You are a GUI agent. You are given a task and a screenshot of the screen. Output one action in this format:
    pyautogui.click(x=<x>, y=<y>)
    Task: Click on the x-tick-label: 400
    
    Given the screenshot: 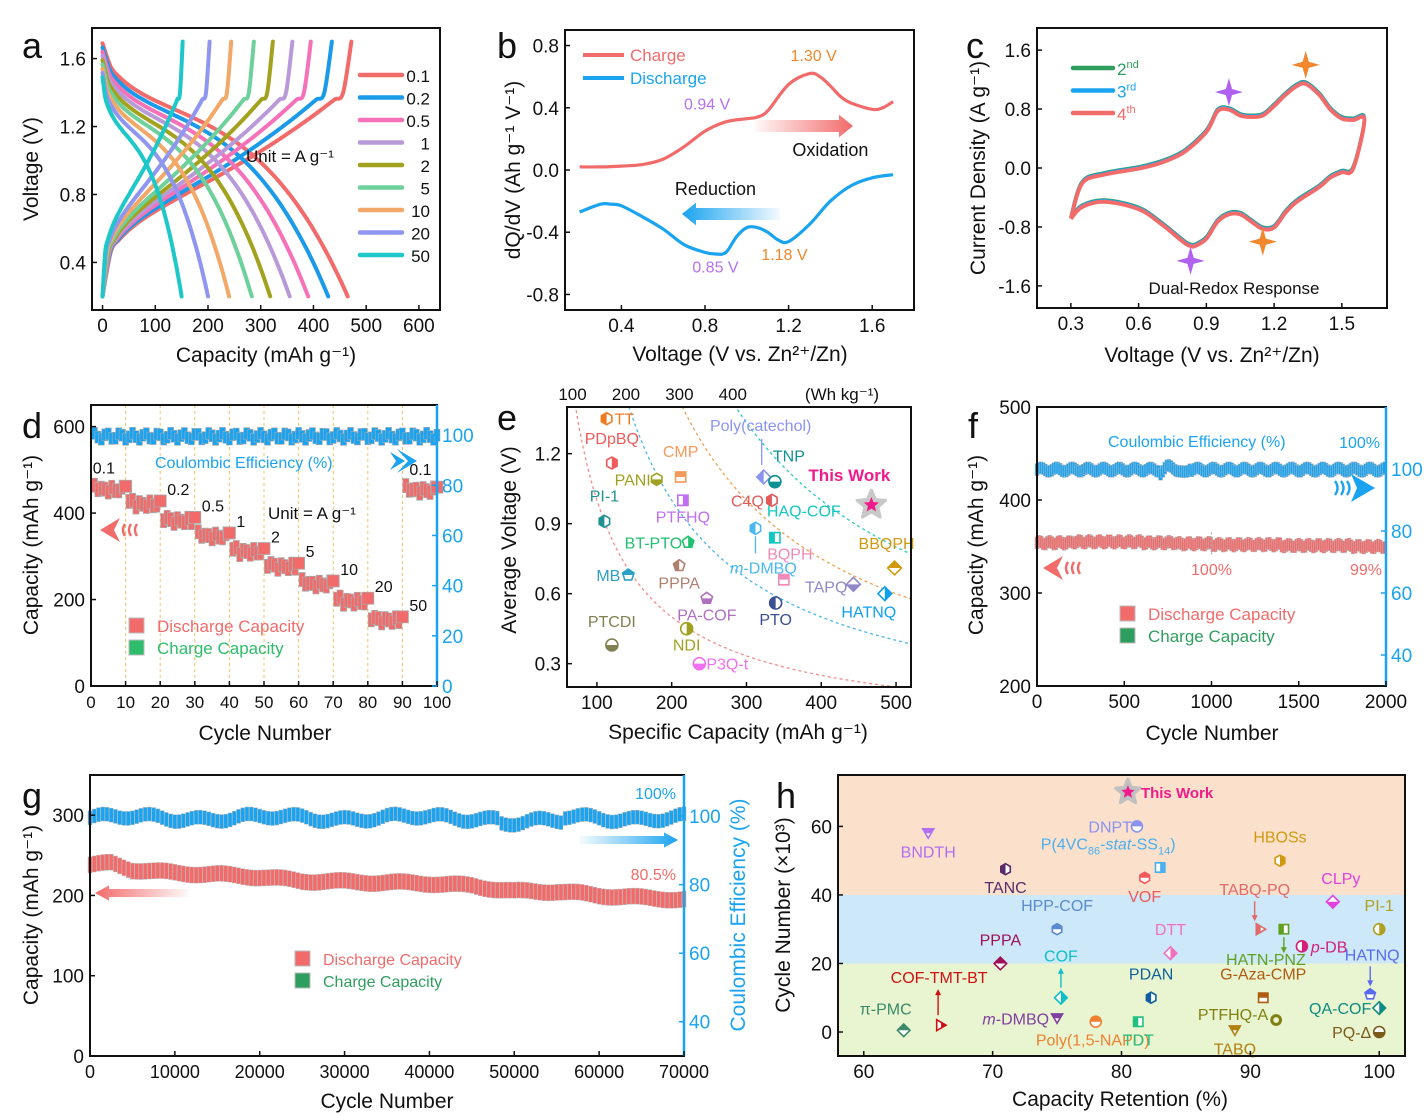 What is the action you would take?
    pyautogui.click(x=821, y=703)
    